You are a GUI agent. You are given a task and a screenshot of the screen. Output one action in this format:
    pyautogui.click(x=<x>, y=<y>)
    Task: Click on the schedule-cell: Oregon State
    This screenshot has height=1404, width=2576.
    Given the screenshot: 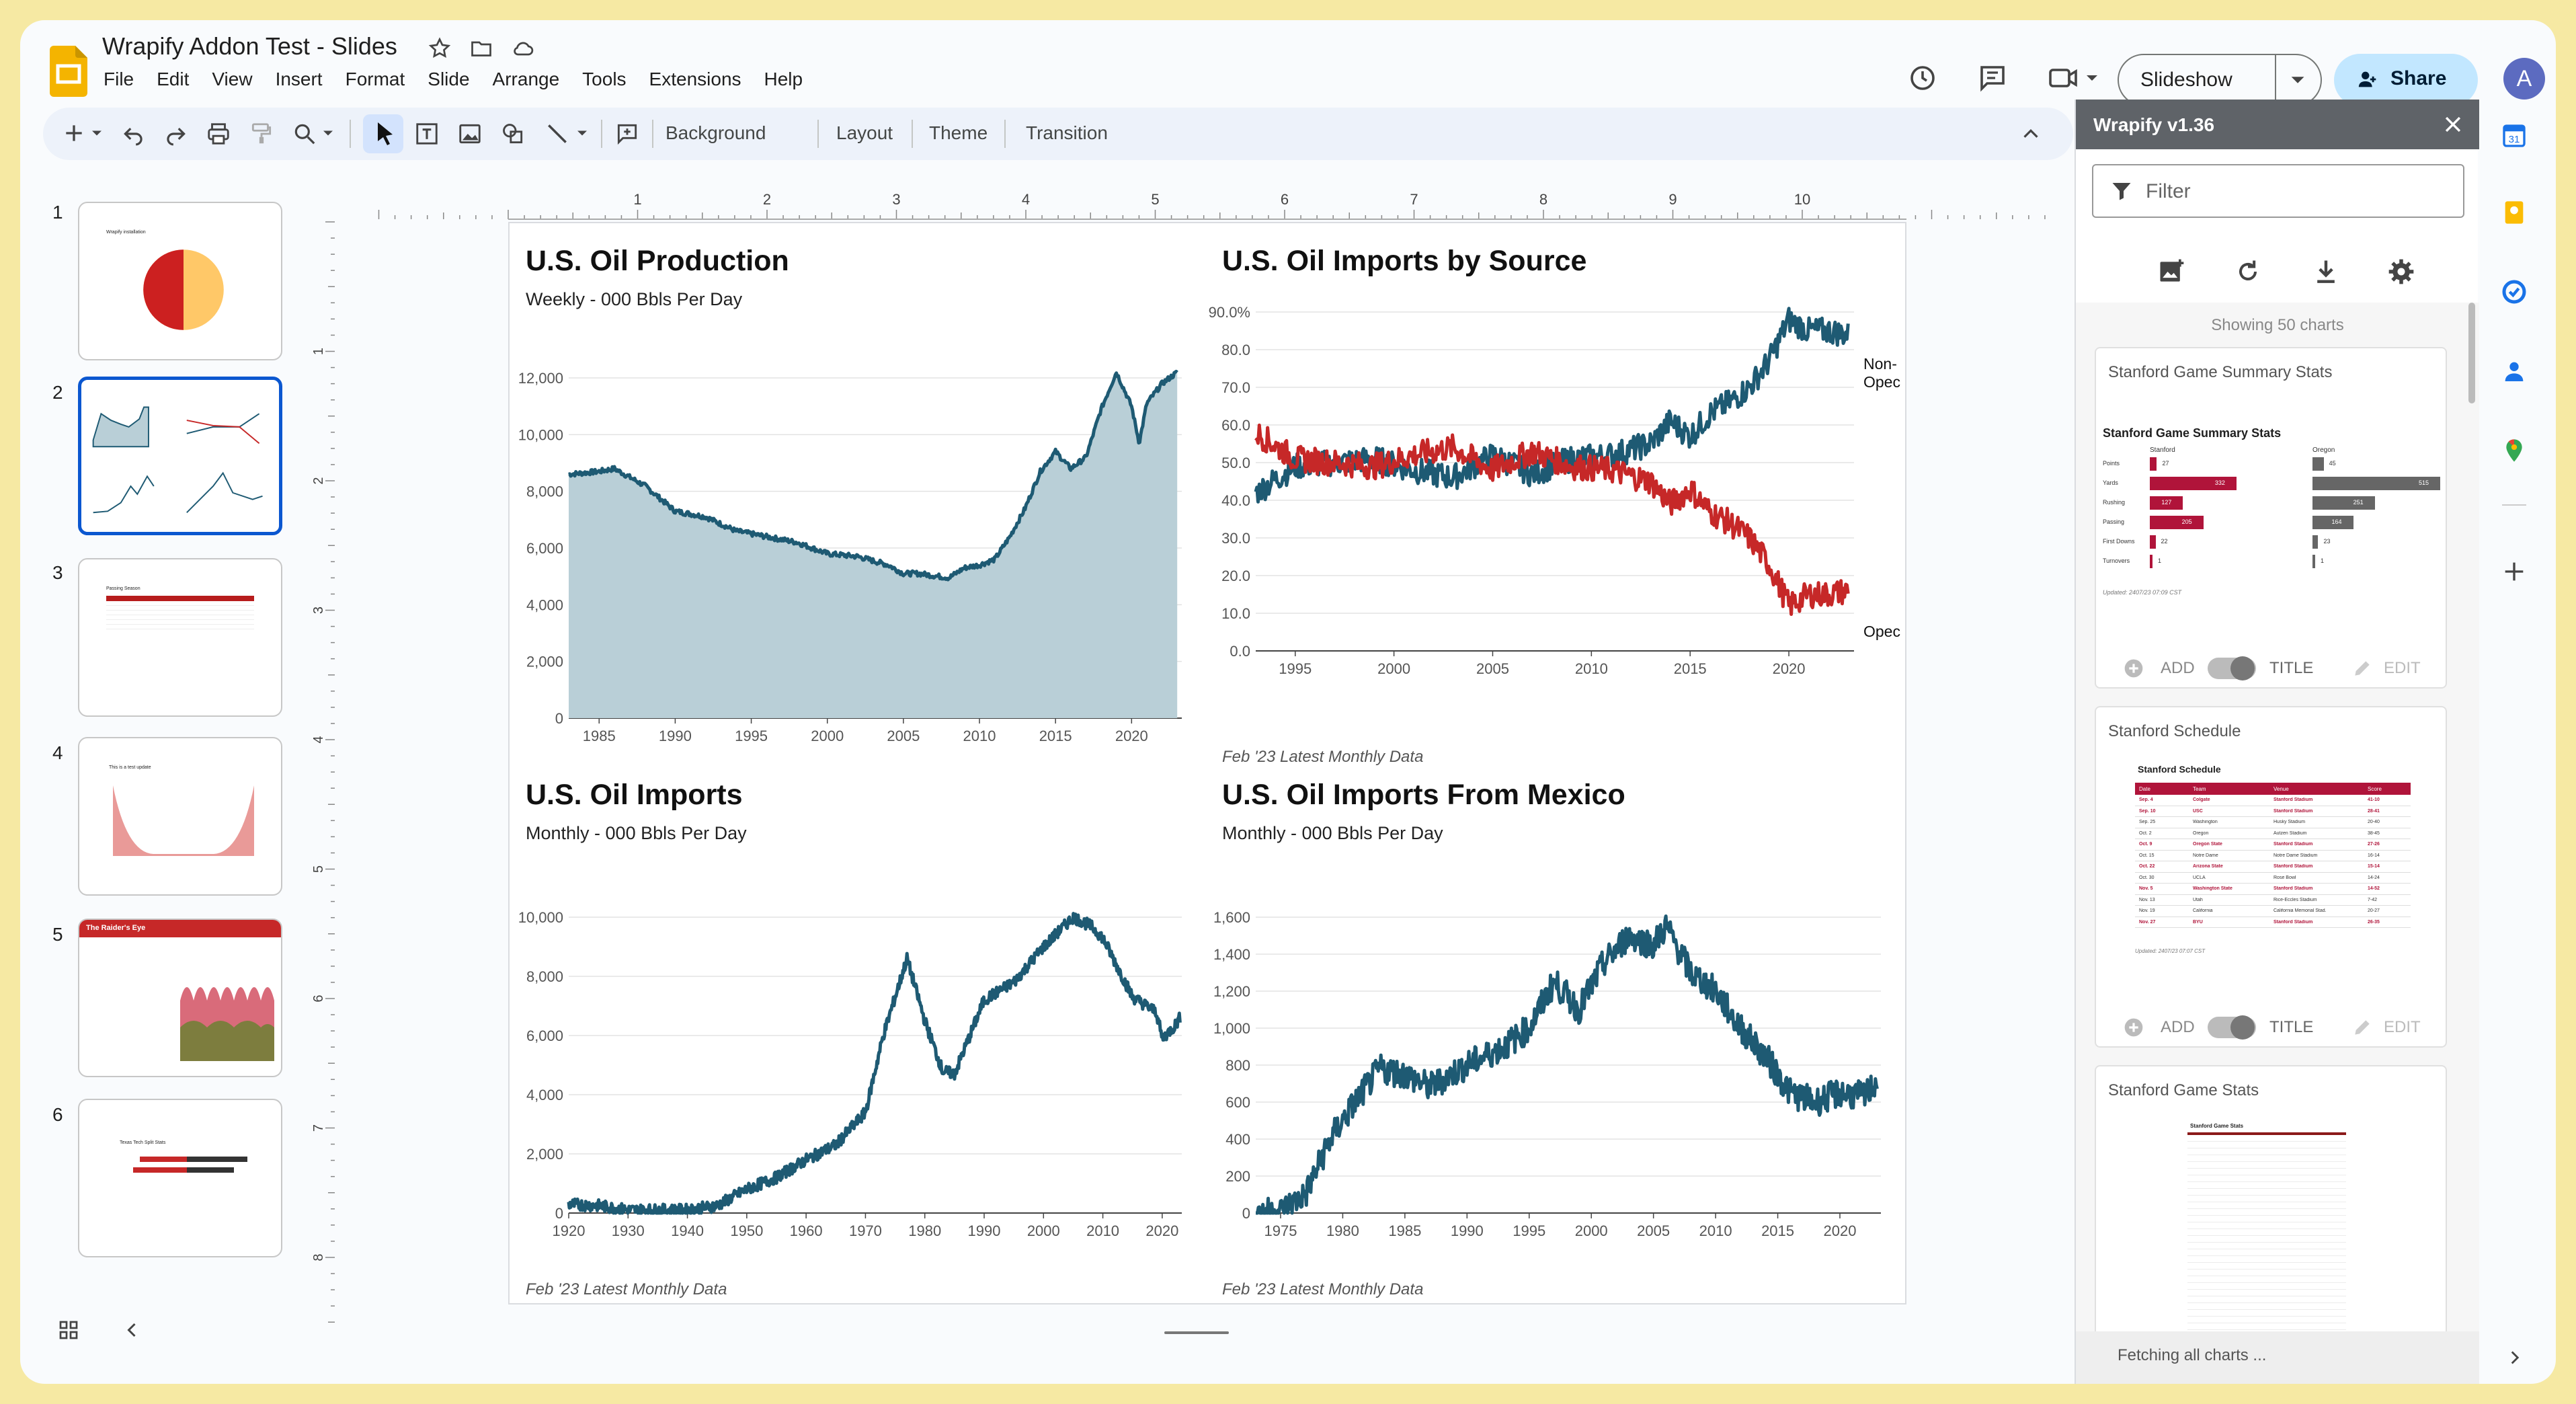 What is the action you would take?
    pyautogui.click(x=2207, y=844)
    